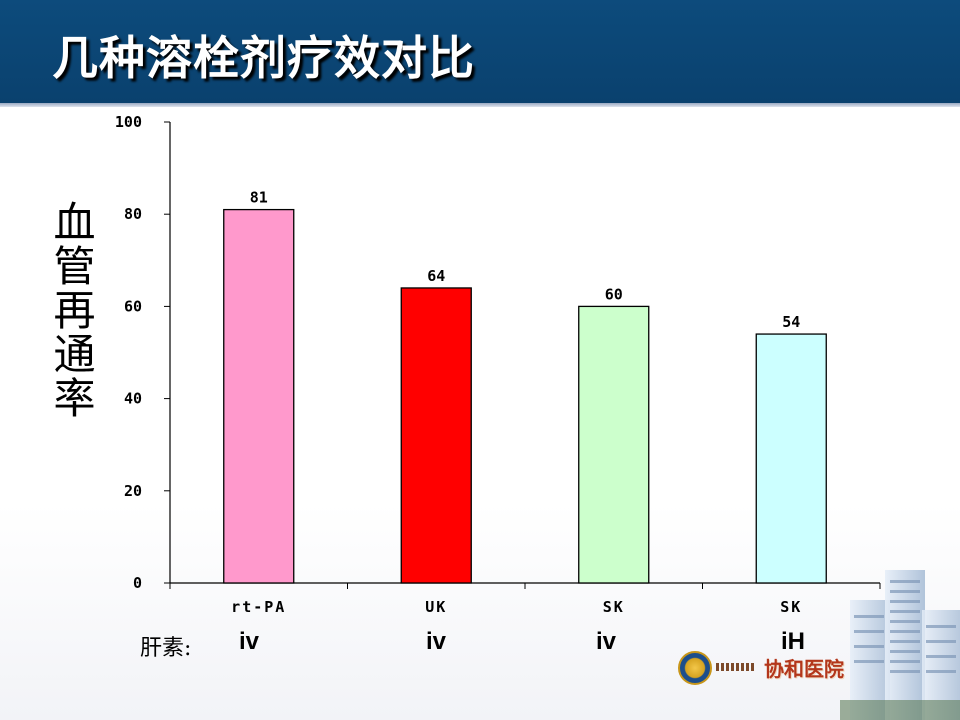 The image size is (960, 720). Describe the element at coordinates (258, 607) in the screenshot. I see `category-label-1: rt-PA` at that location.